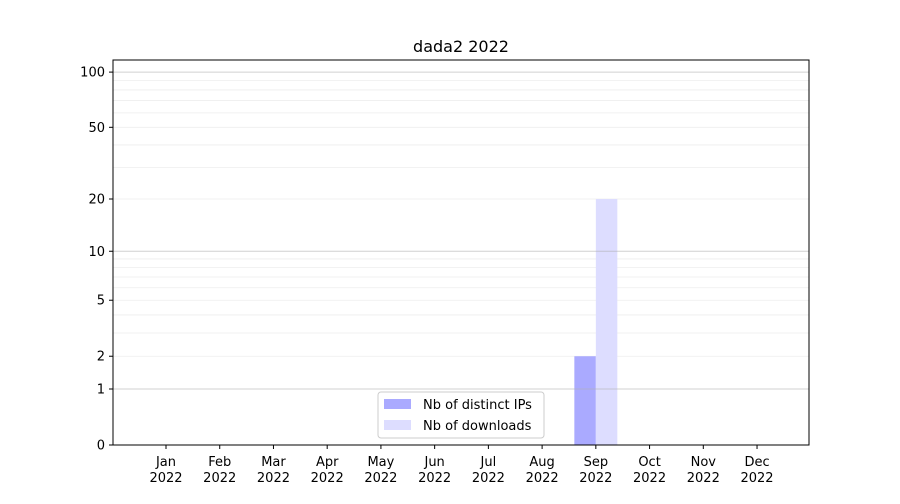 Image resolution: width=900 pixels, height=504 pixels. I want to click on legend-label-ips: Nb of distinct IPs, so click(477, 405).